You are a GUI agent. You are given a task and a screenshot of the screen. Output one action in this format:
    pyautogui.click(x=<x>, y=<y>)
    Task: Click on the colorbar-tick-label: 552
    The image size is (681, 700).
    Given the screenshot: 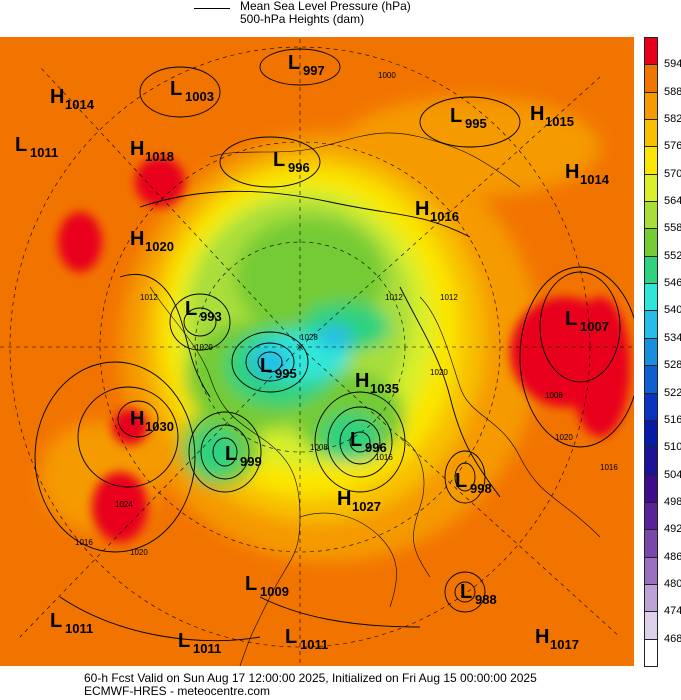 What is the action you would take?
    pyautogui.click(x=672, y=255)
    